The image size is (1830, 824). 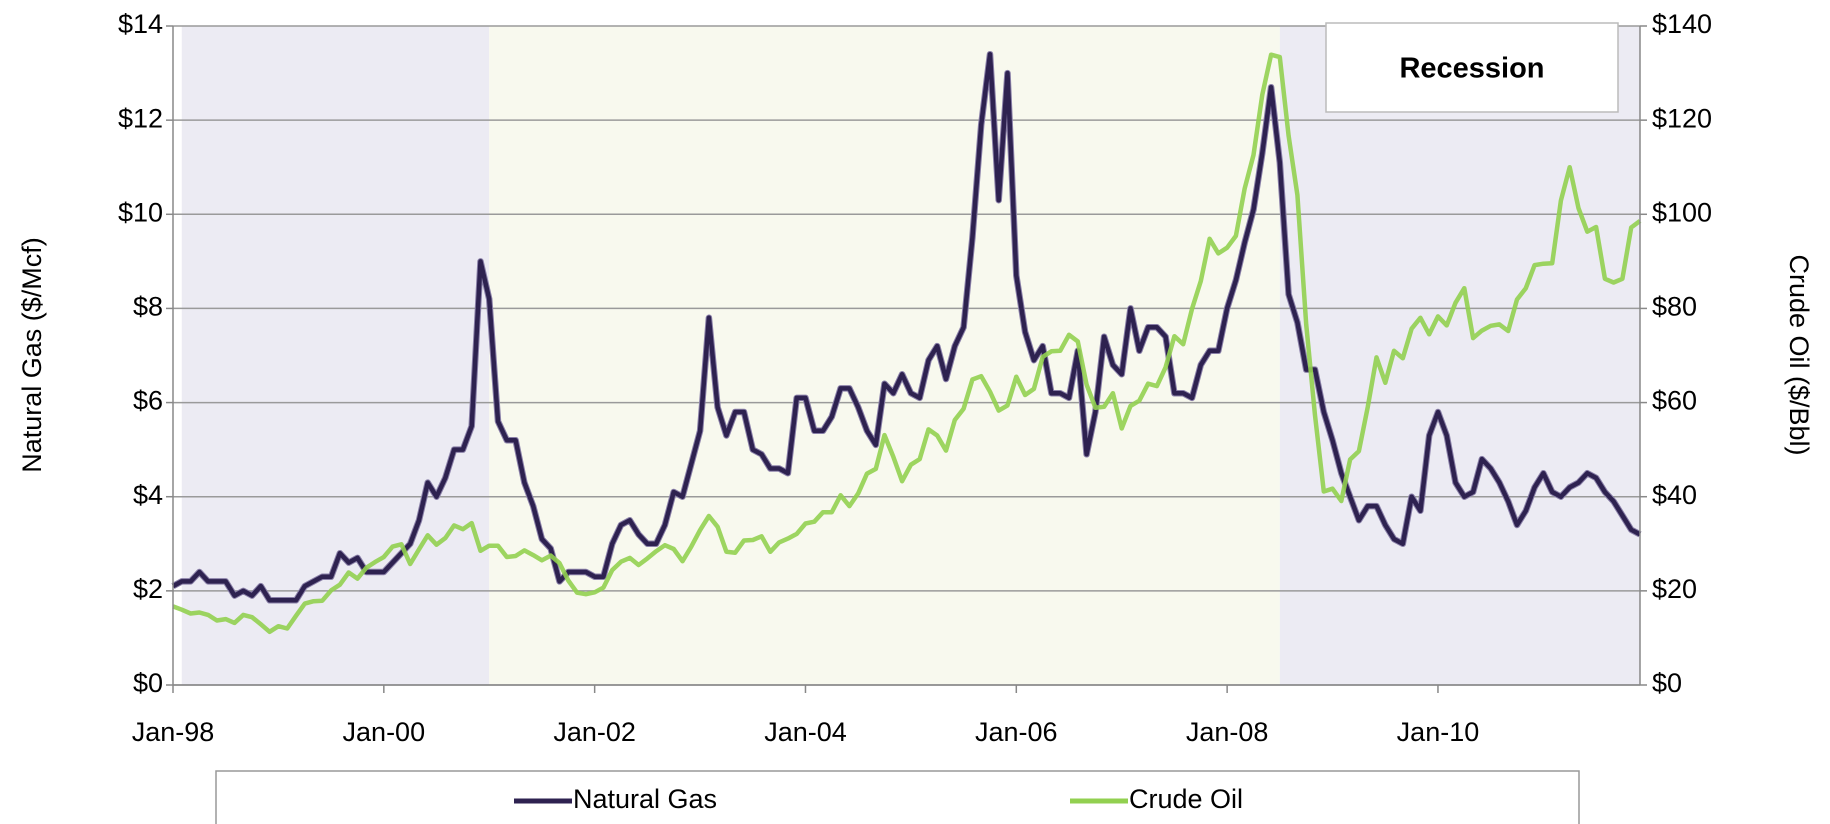 I want to click on y-tick-label: $14, so click(x=140, y=24).